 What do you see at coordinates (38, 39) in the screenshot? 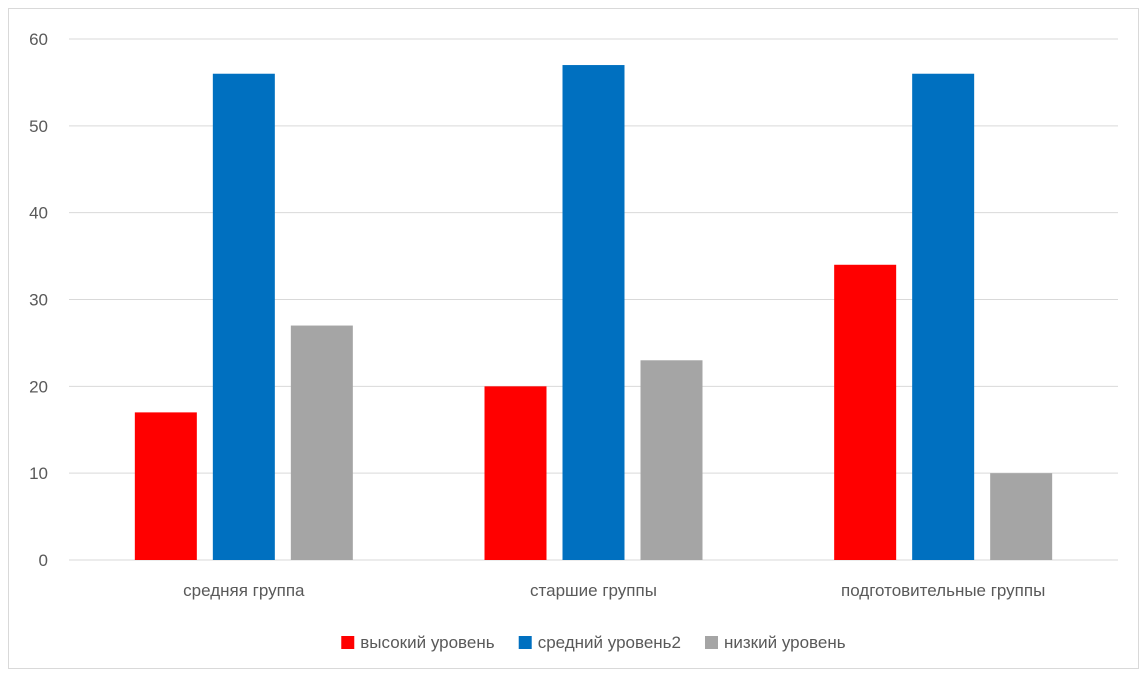
I see `y-tick-label: 60` at bounding box center [38, 39].